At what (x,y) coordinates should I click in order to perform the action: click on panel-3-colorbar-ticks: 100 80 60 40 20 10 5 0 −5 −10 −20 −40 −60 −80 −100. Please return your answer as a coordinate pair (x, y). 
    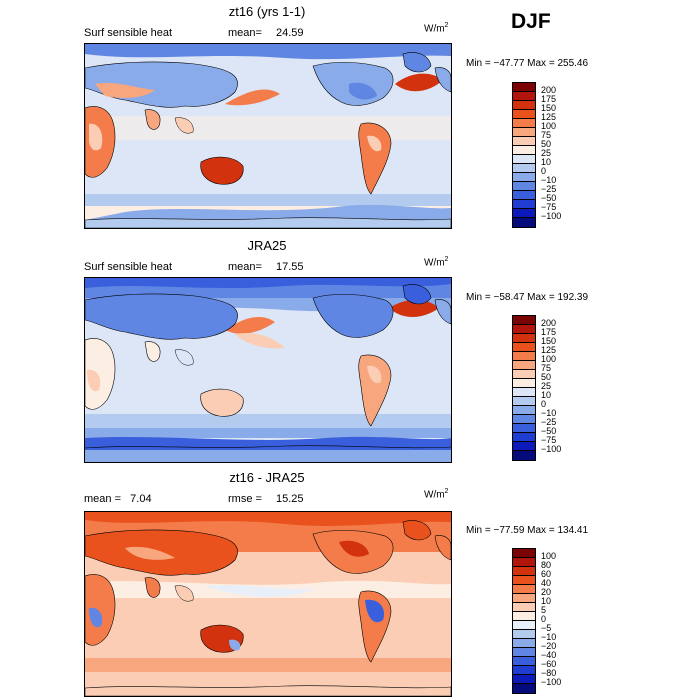
    Looking at the image, I should click on (561, 621).